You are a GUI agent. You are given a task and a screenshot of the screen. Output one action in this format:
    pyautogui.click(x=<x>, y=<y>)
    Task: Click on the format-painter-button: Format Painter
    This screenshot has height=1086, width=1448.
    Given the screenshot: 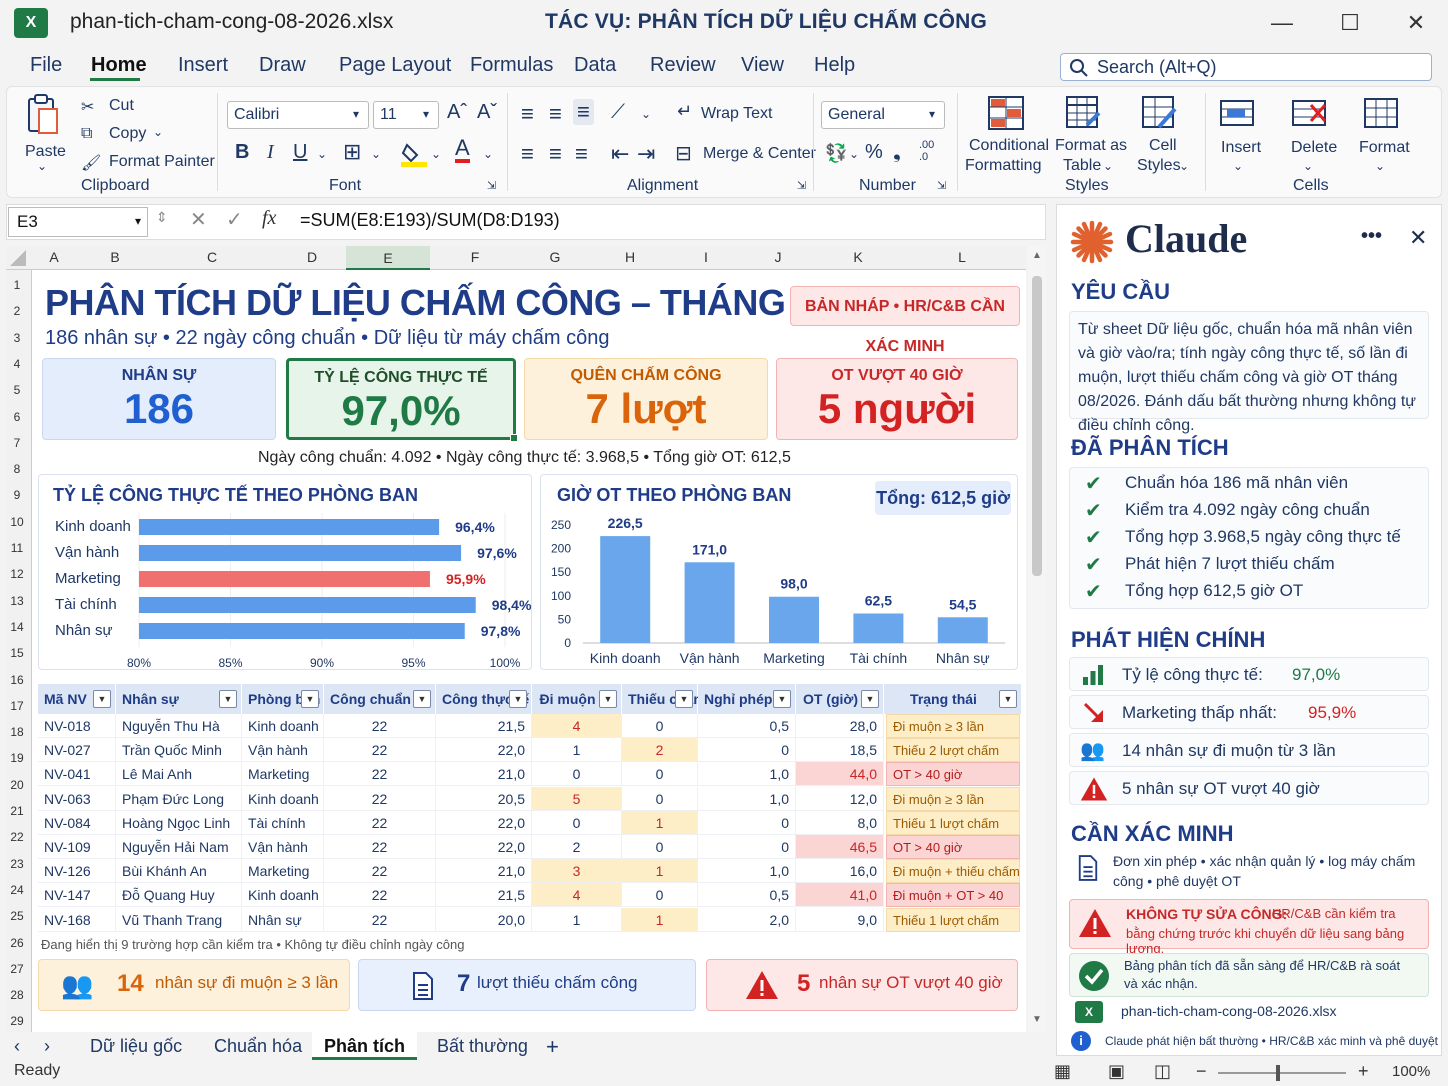 What is the action you would take?
    pyautogui.click(x=162, y=161)
    